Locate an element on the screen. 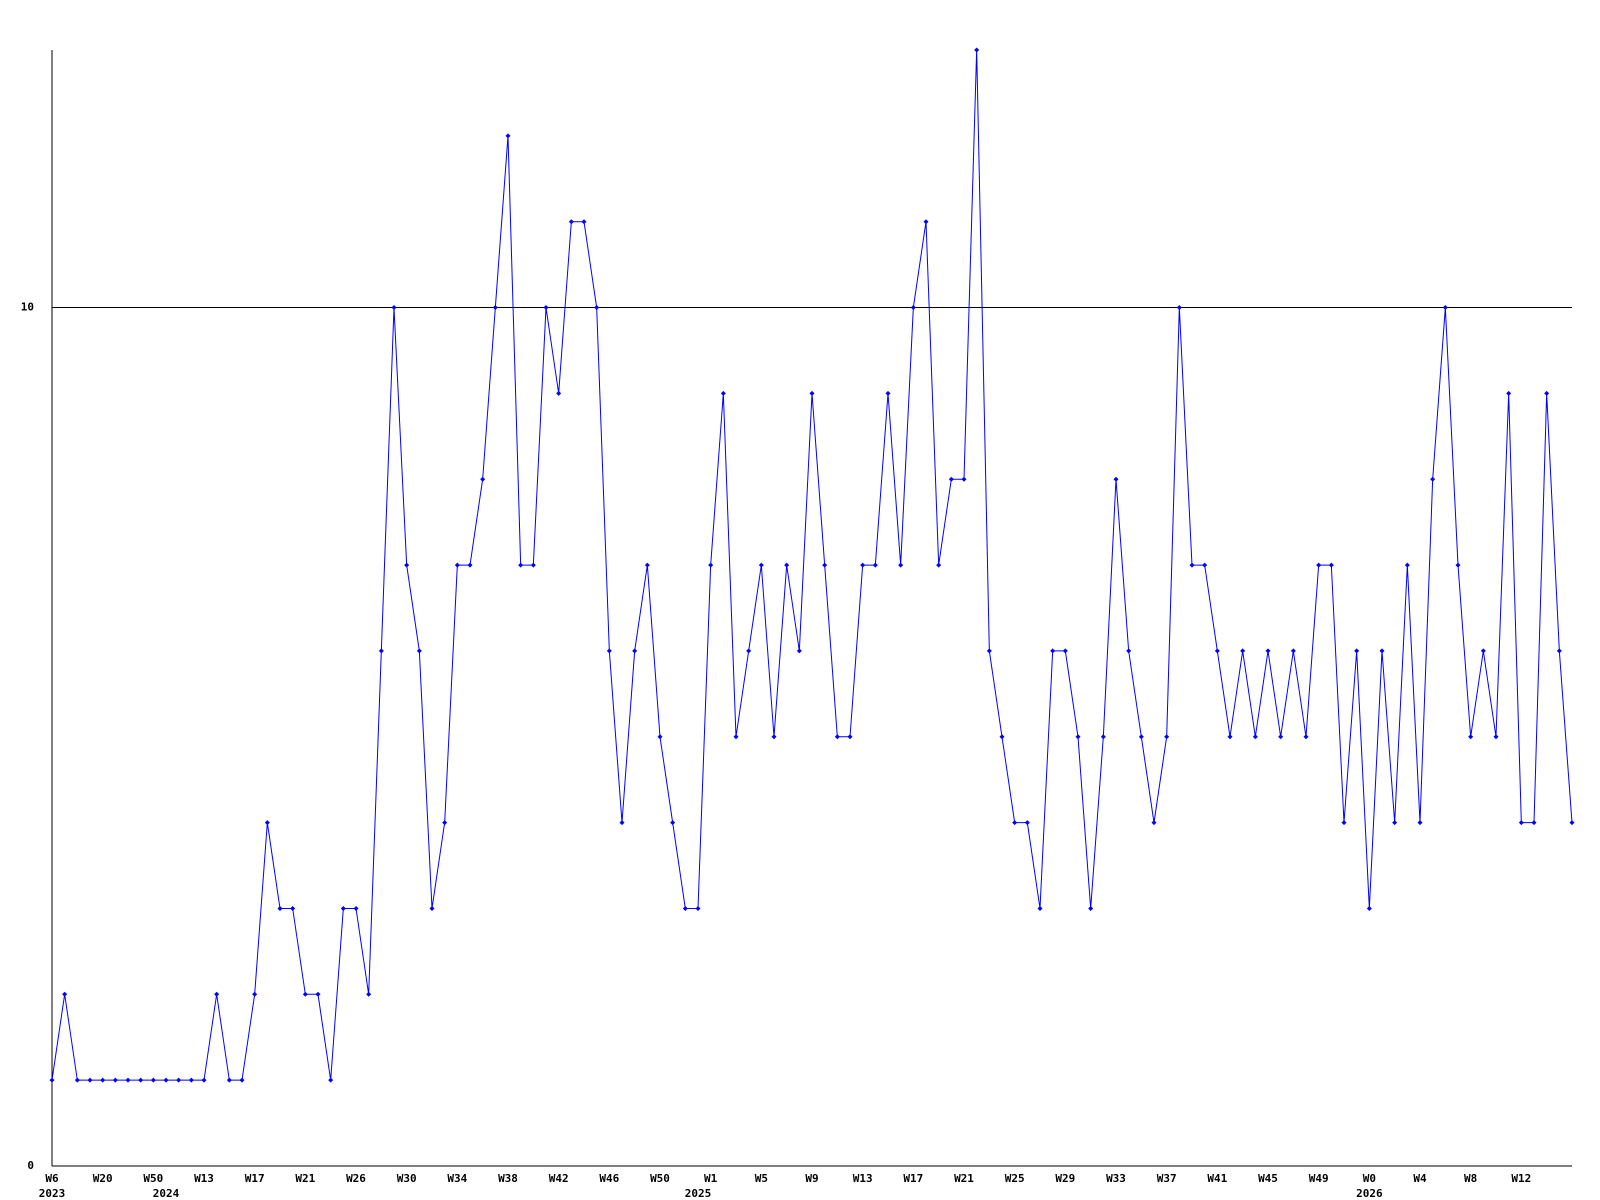  x-tick-label: W25 is located at coordinates (1015, 1178).